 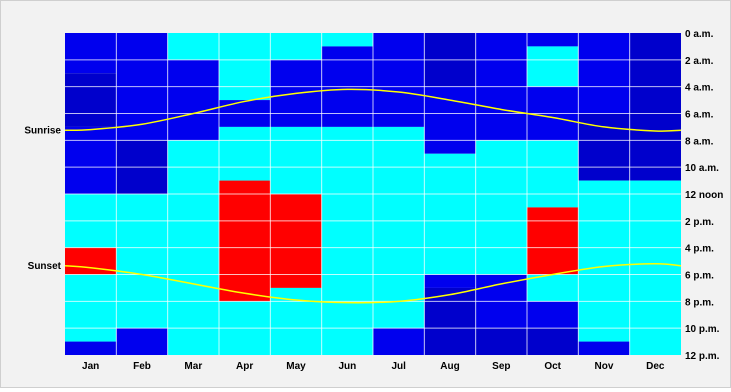 I want to click on x-tick-label-oct: Oct, so click(x=552, y=366).